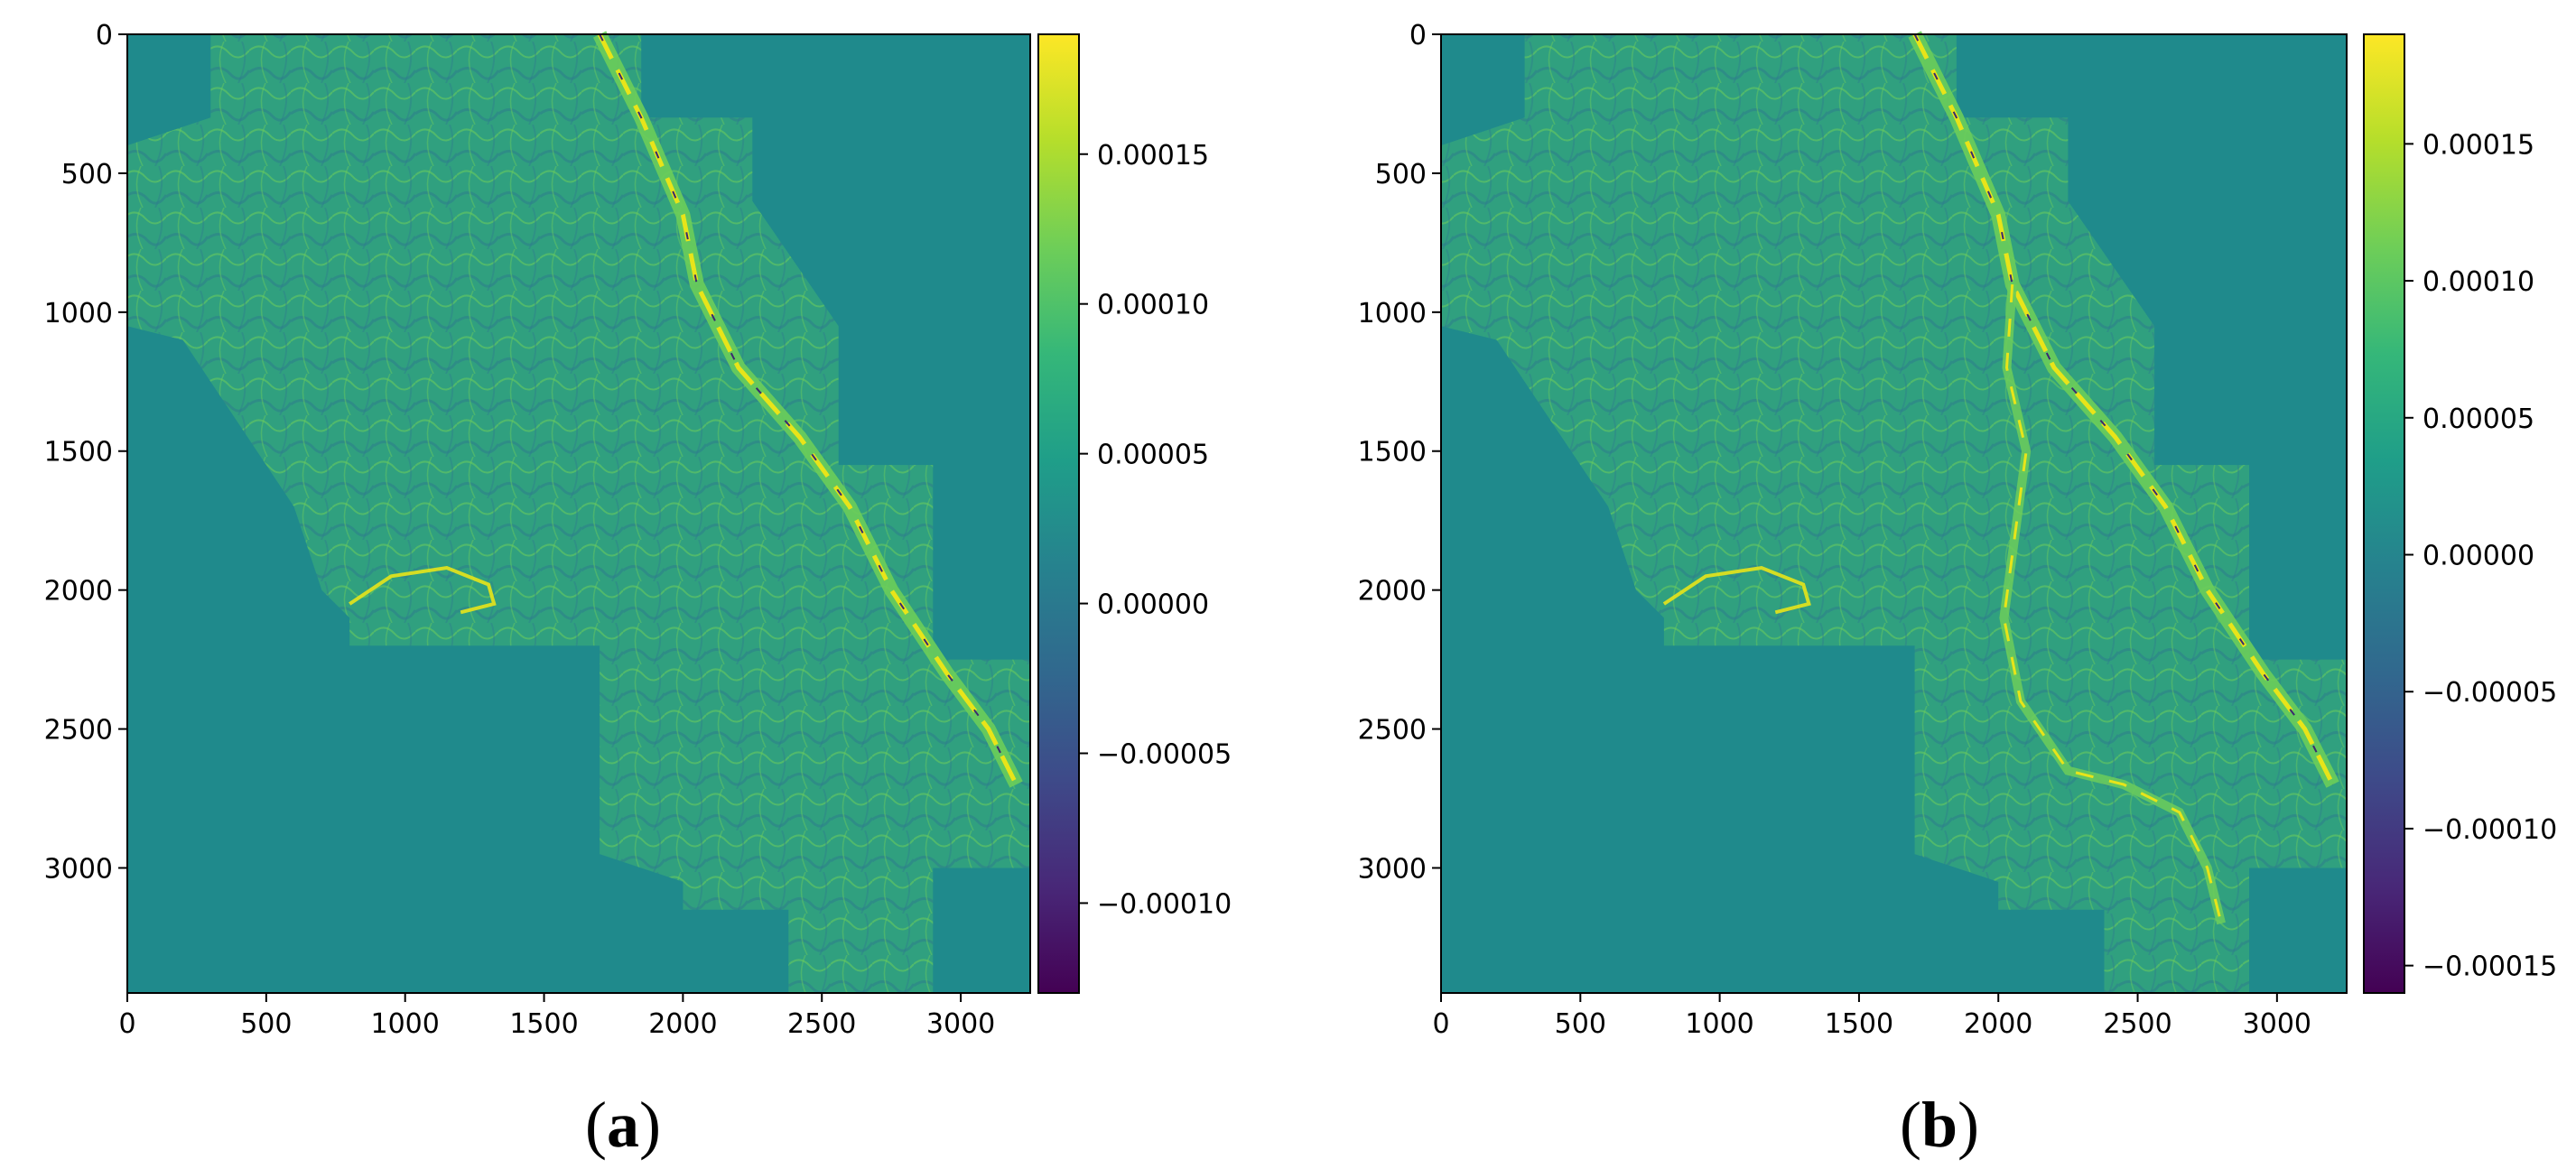  I want to click on panel-a-label: (a), so click(623, 1125).